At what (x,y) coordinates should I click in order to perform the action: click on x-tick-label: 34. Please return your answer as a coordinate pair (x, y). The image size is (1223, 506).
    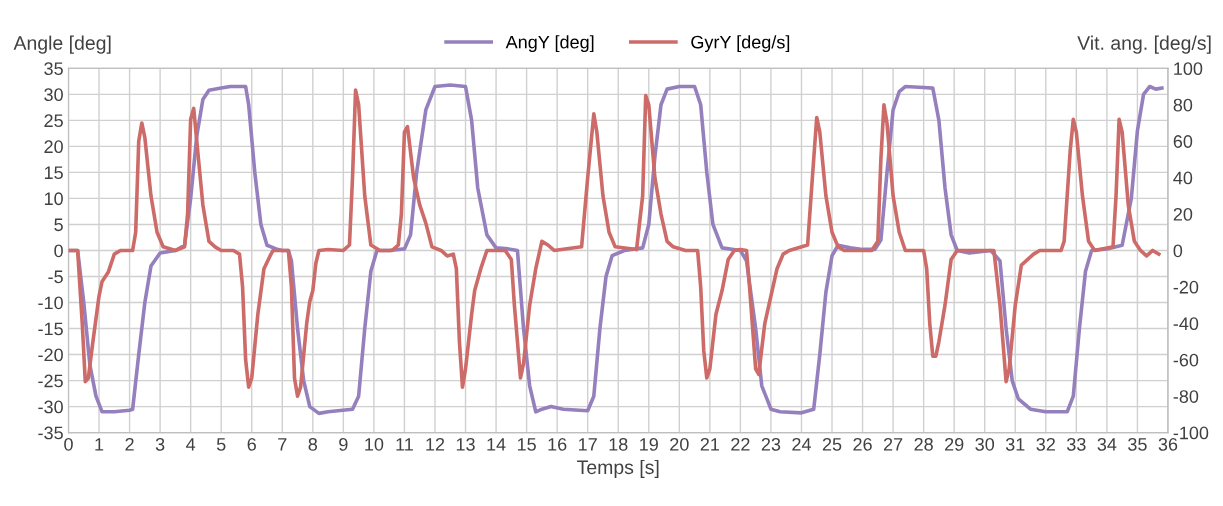
    Looking at the image, I should click on (1107, 444).